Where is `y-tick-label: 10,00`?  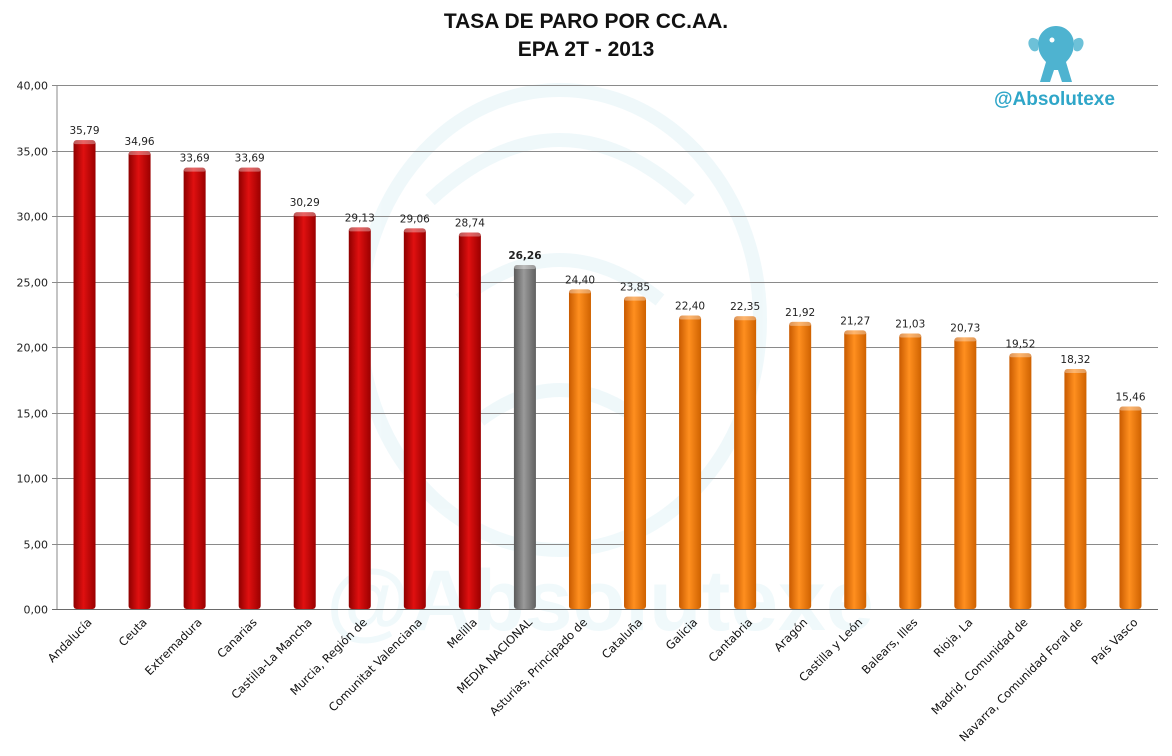
y-tick-label: 10,00 is located at coordinates (33, 479).